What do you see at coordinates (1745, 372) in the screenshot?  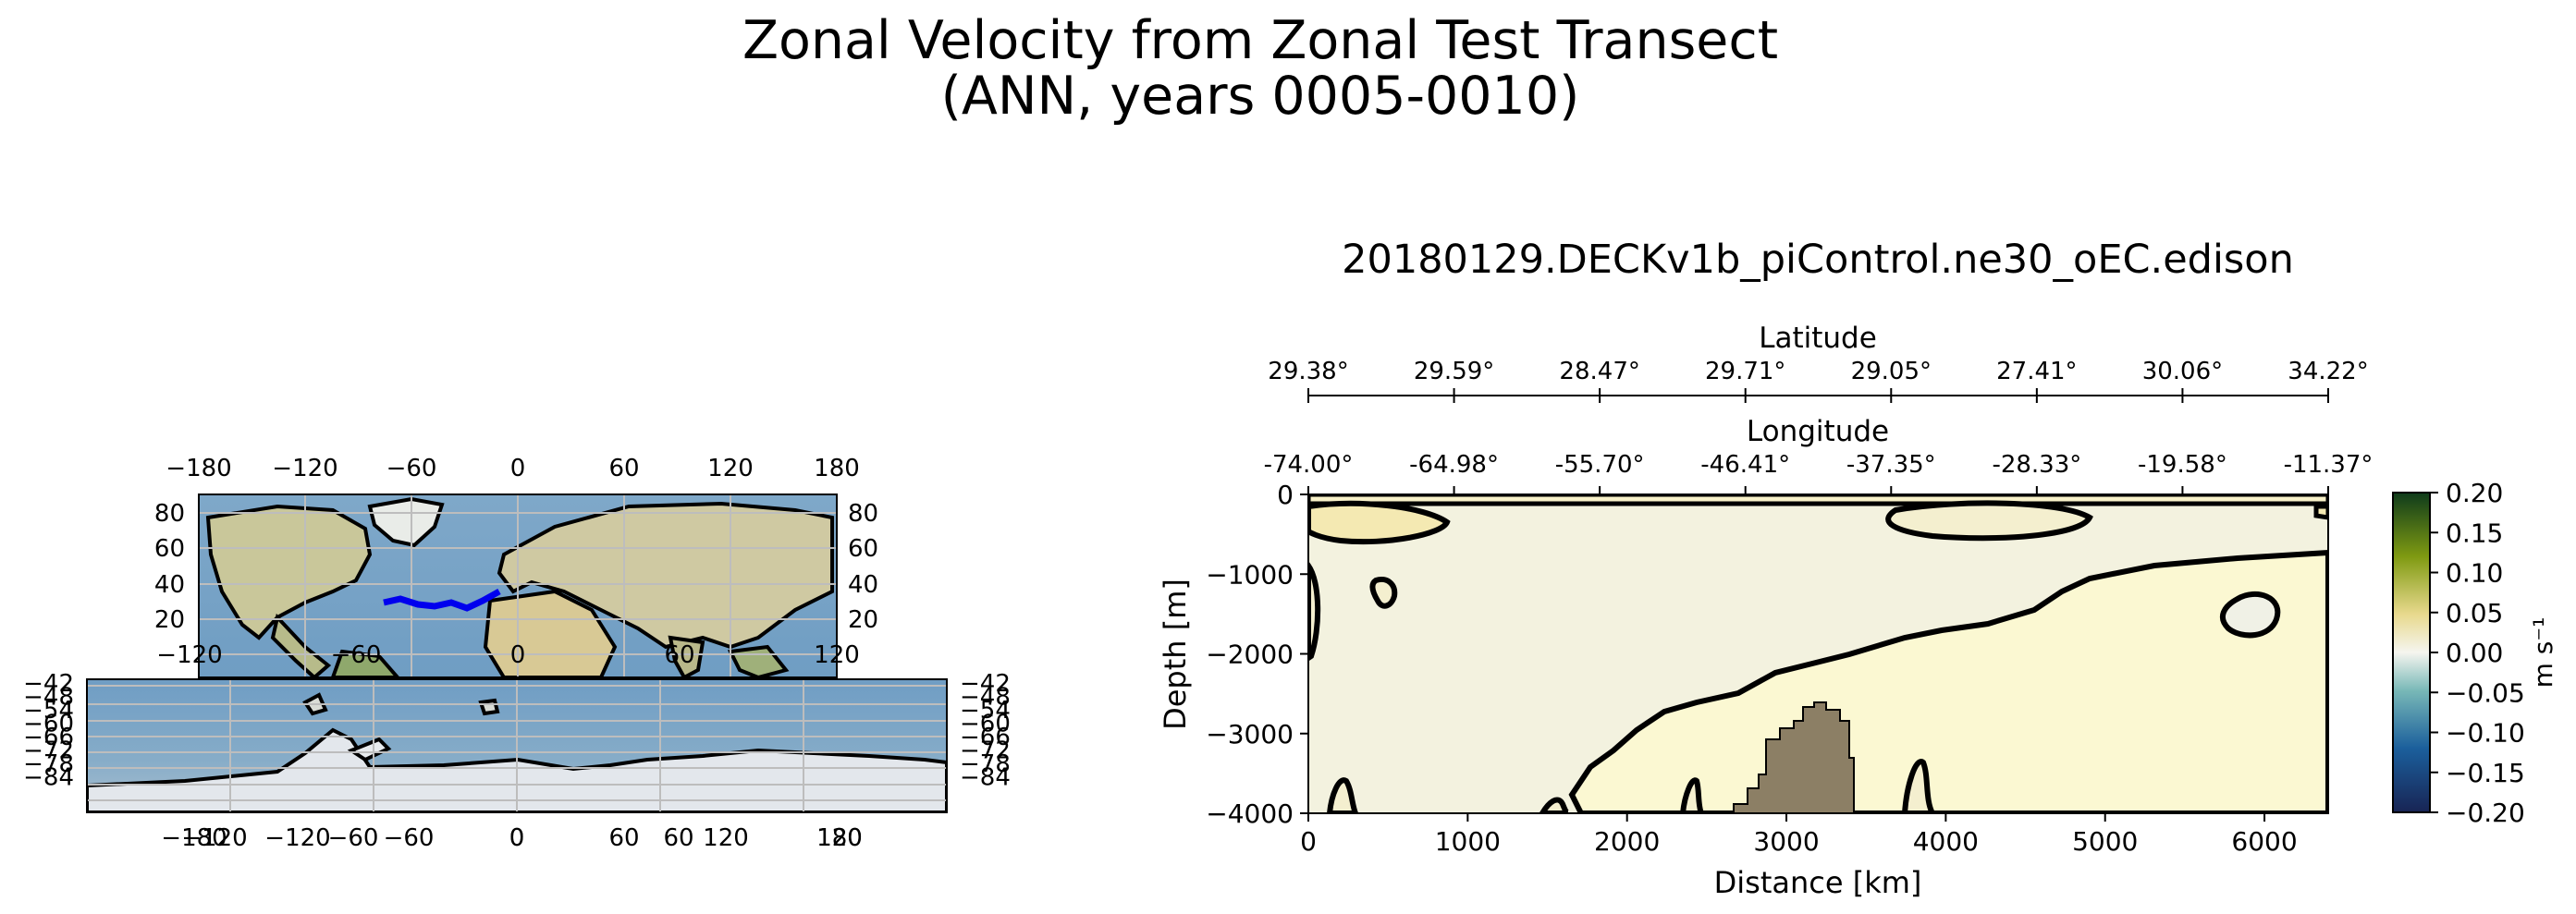 I see `latitude-tick-label: 29.71°` at bounding box center [1745, 372].